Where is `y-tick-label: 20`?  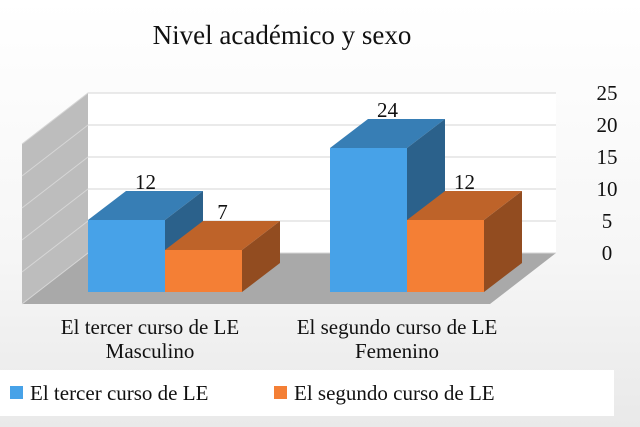
y-tick-label: 20 is located at coordinates (607, 125).